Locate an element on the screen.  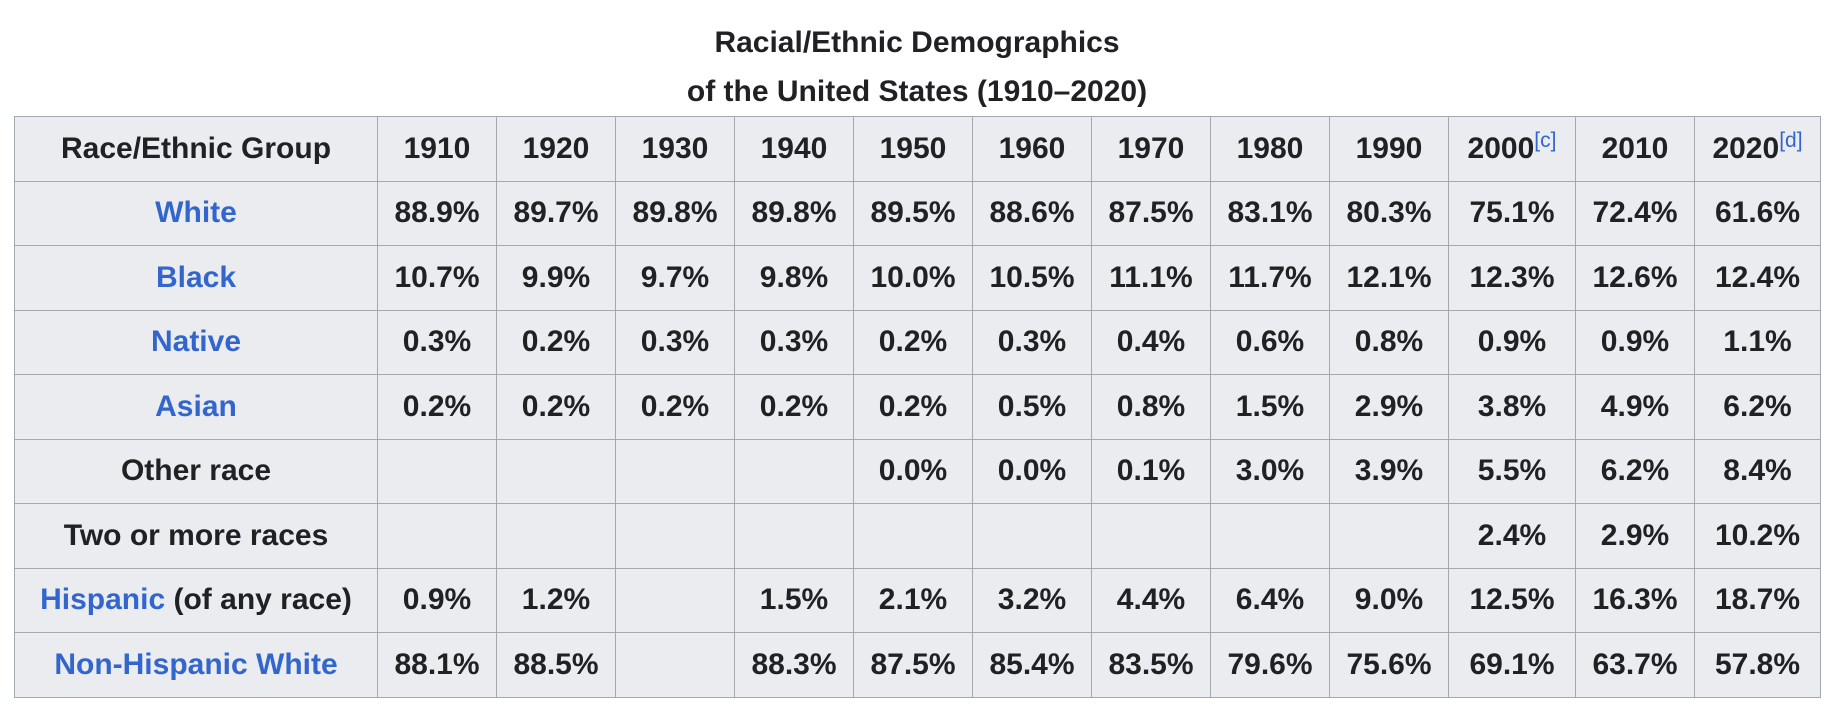
value-cell: 10.0% is located at coordinates (913, 278).